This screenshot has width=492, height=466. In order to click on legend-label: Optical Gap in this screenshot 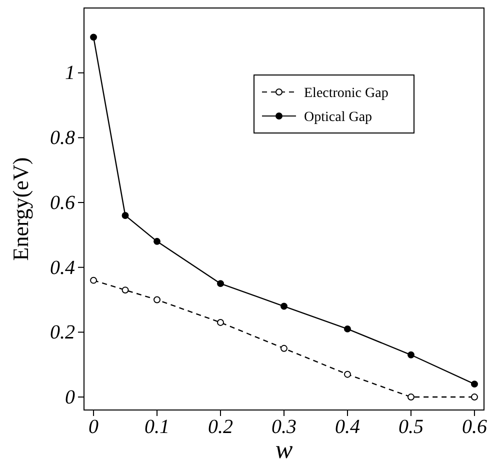, I will do `click(338, 117)`.